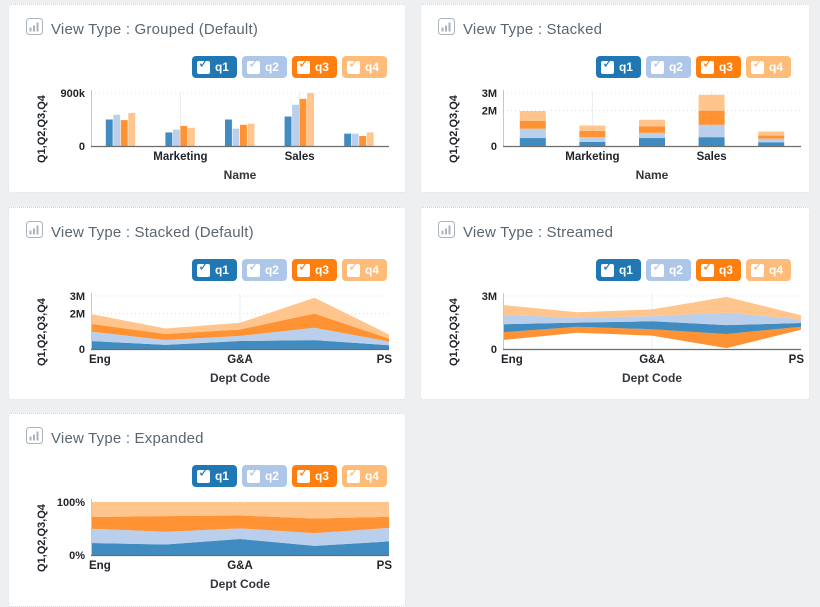  Describe the element at coordinates (225, 125) in the screenshot. I see `chart-plot: 900k 0 Marketing Sales` at that location.